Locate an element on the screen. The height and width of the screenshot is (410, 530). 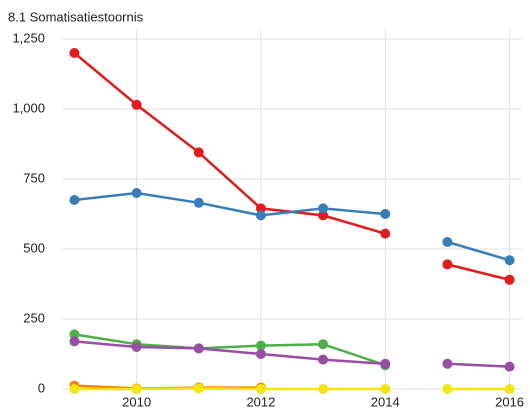
y-tick-label: 1,250 is located at coordinates (28, 37).